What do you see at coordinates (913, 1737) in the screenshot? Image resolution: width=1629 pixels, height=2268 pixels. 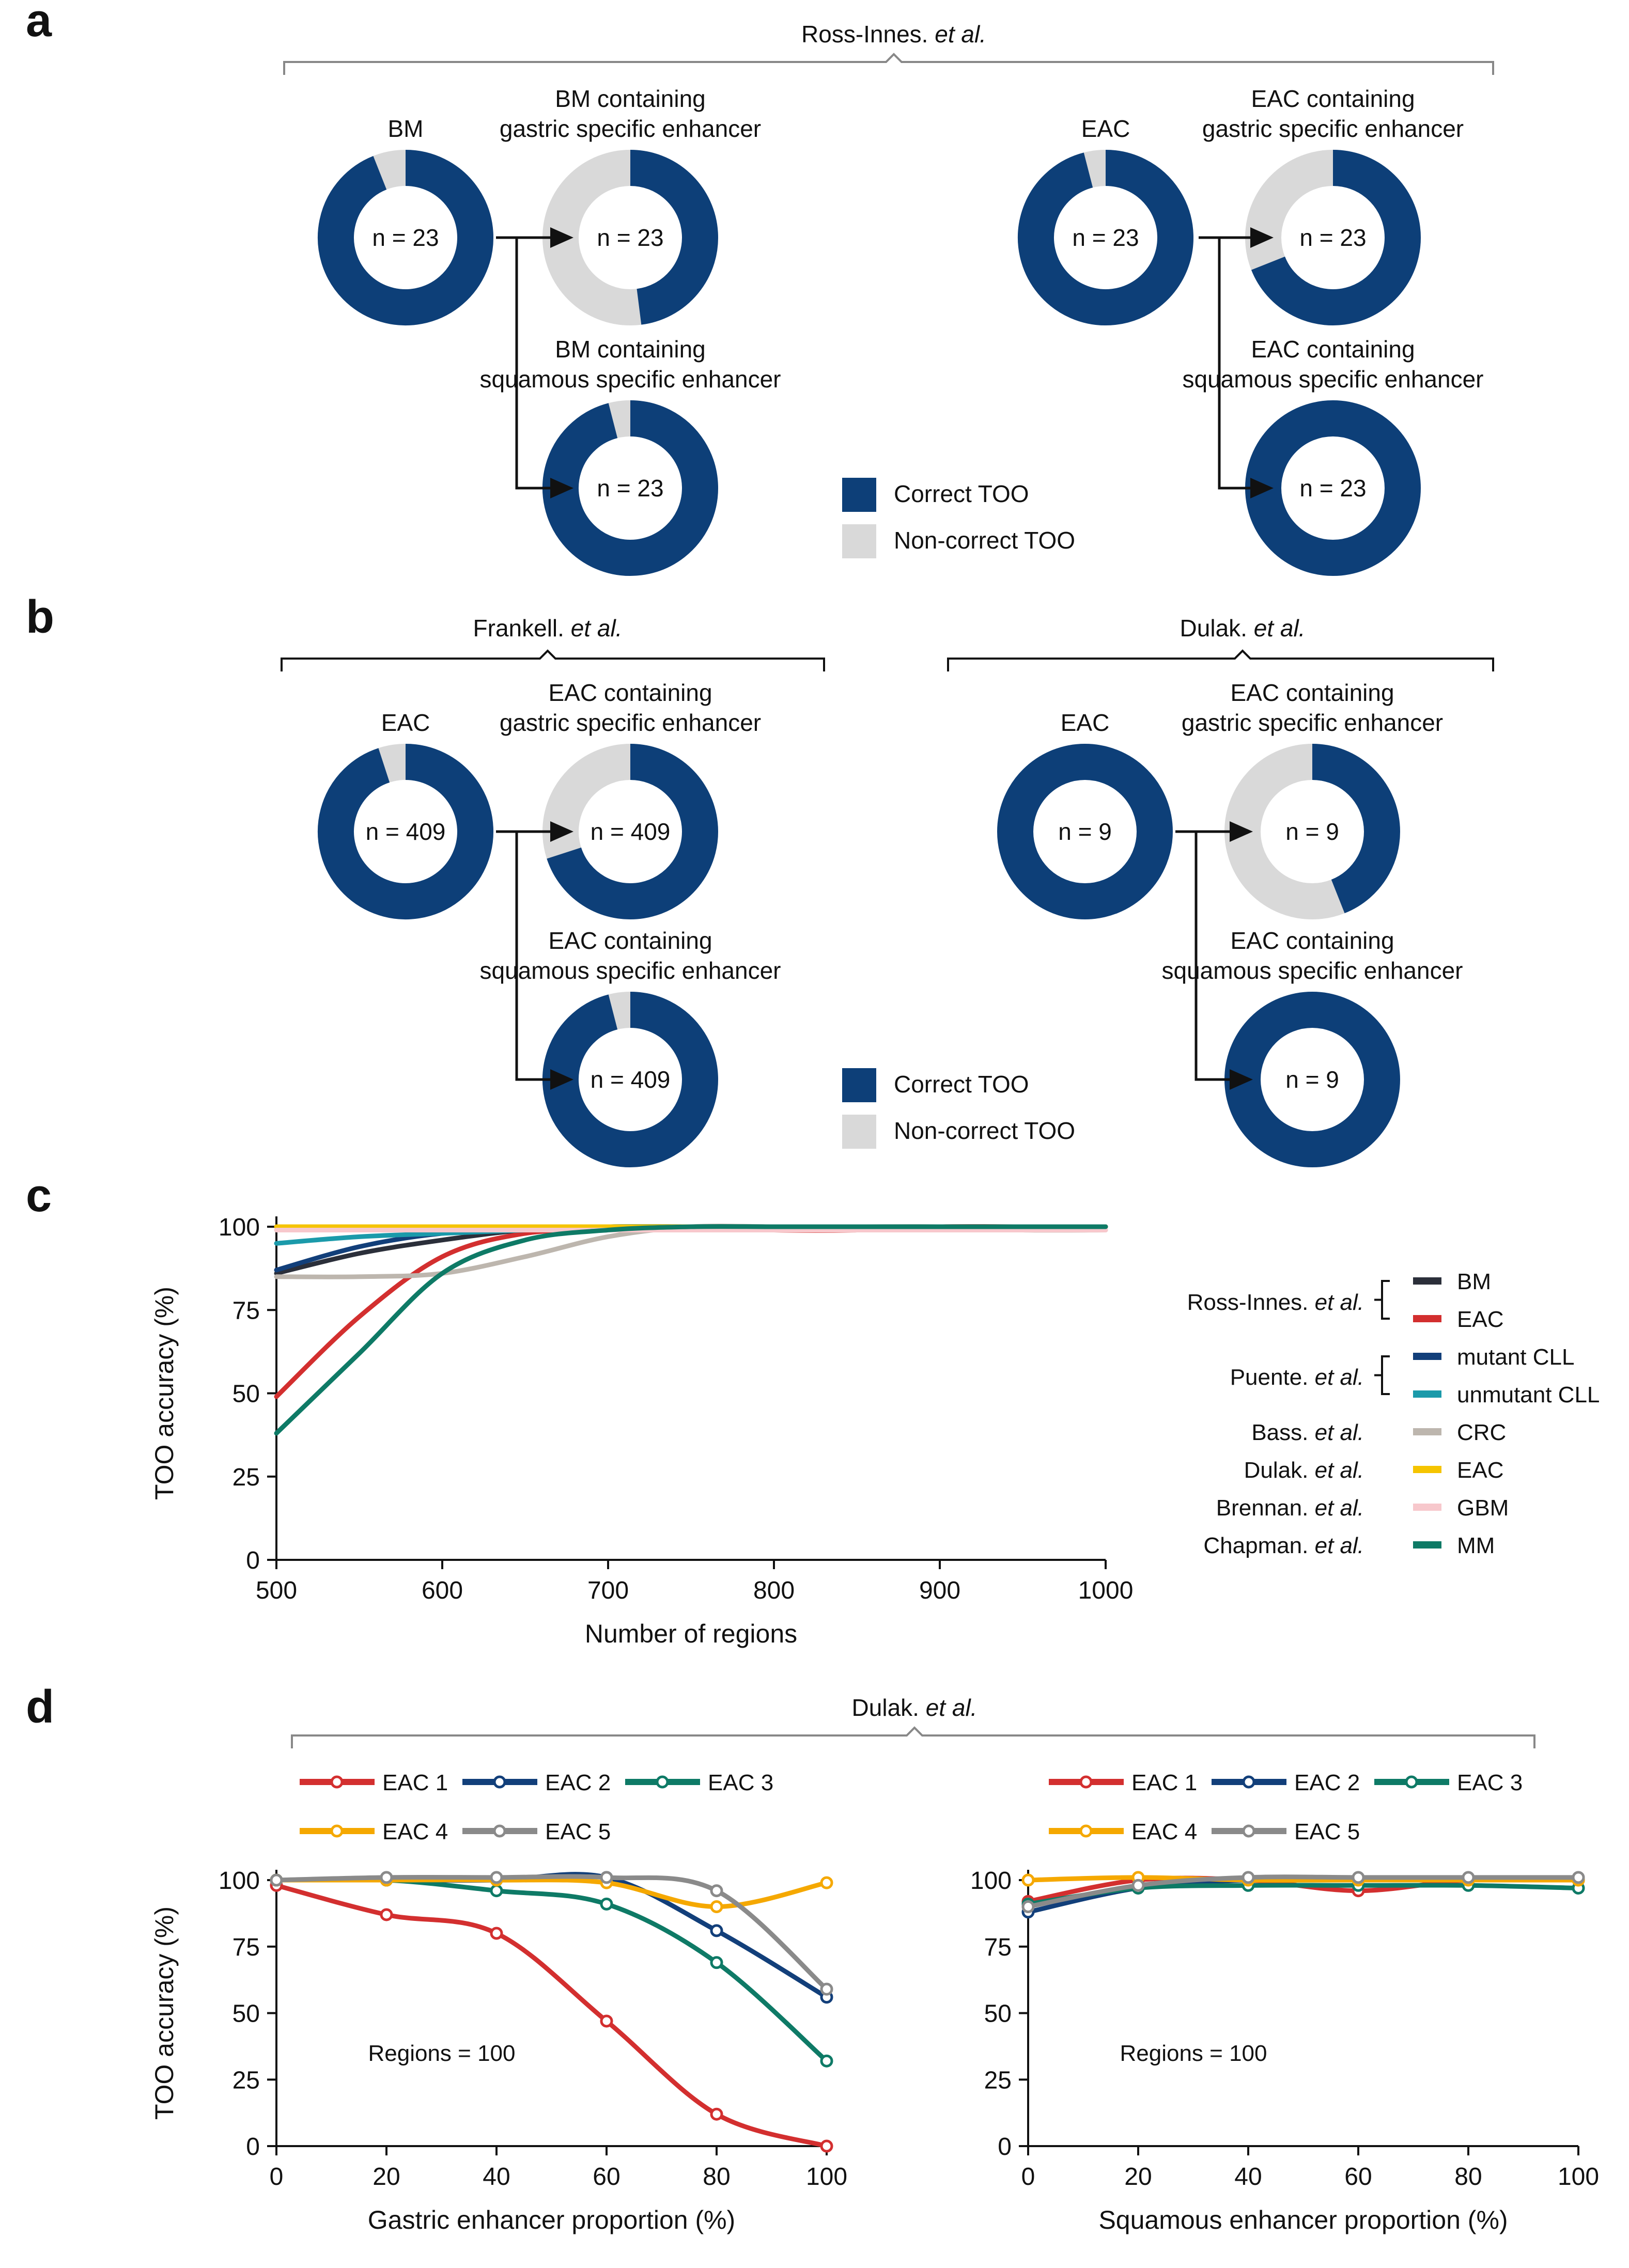 I see `panel-d-bracket` at bounding box center [913, 1737].